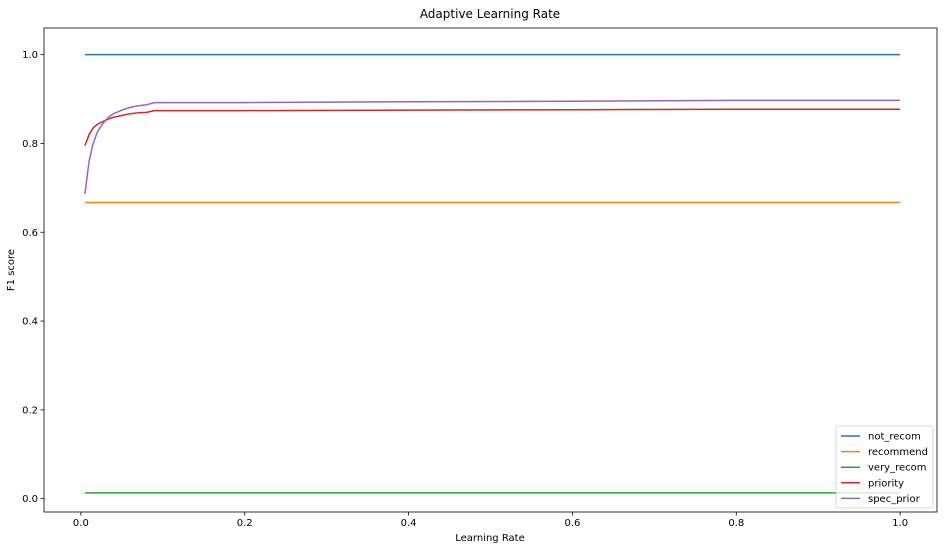 The image size is (944, 550). I want to click on y-tick-label: 0.4, so click(30, 322).